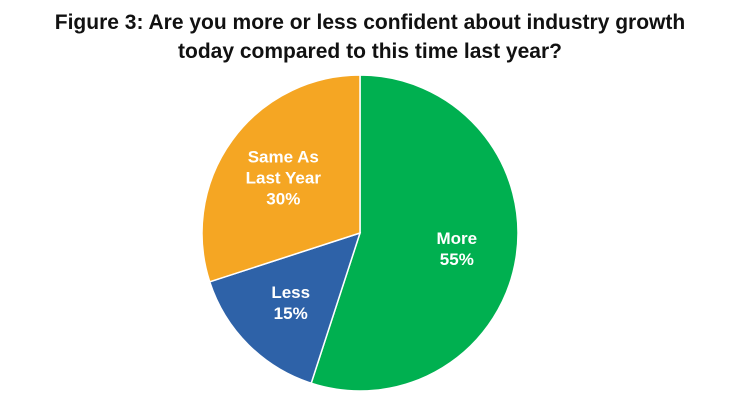  I want to click on pie-labels: More 55% Less 15% Same As Last Year 30%, so click(361, 234).